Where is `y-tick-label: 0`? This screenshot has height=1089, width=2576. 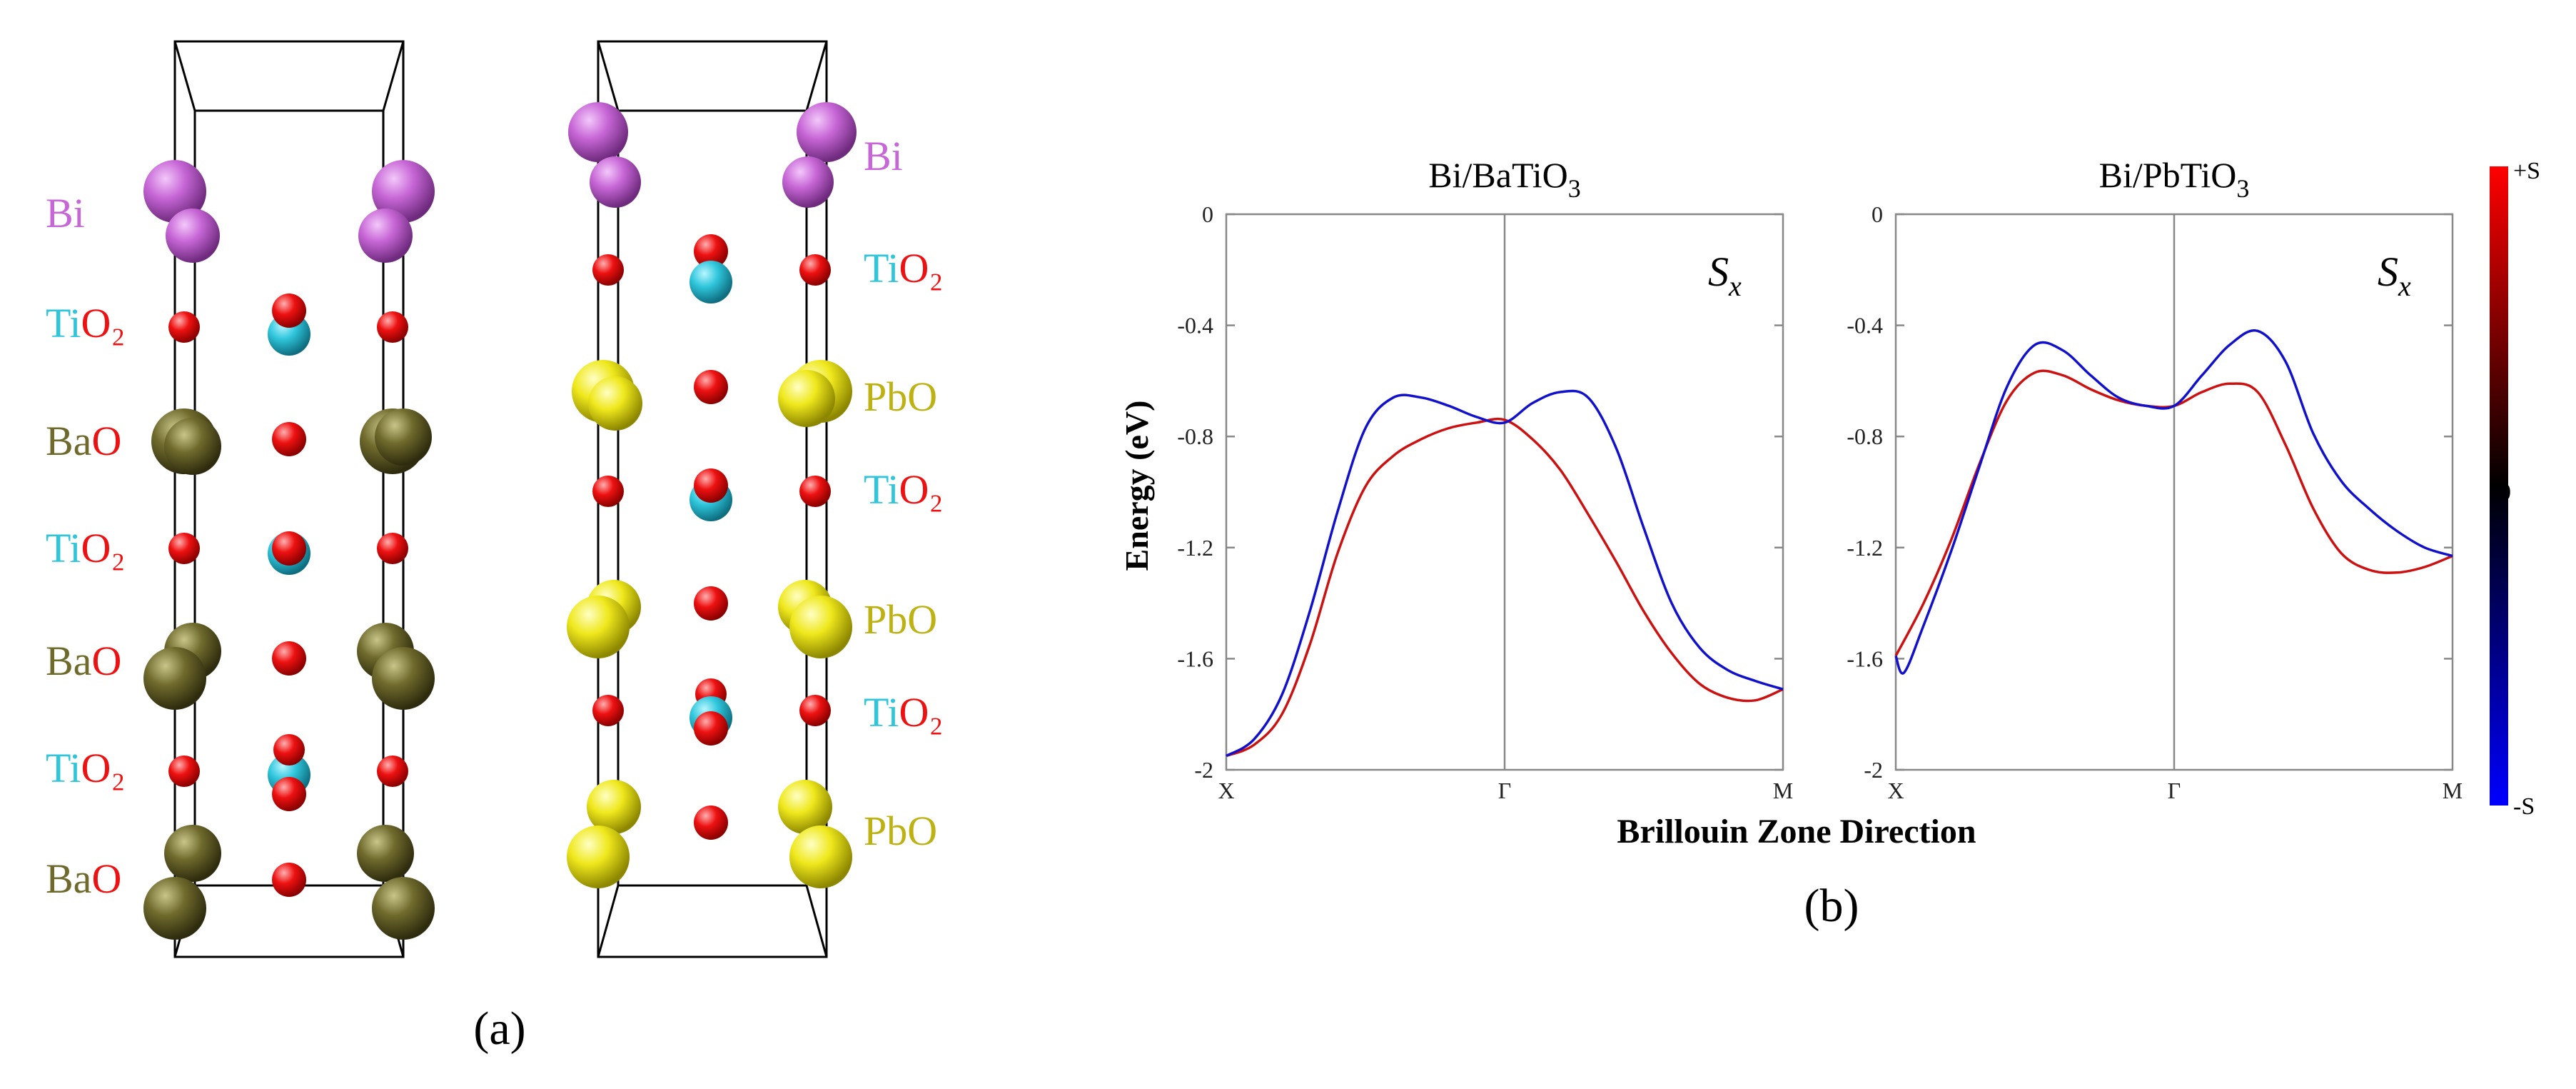 y-tick-label: 0 is located at coordinates (1877, 214).